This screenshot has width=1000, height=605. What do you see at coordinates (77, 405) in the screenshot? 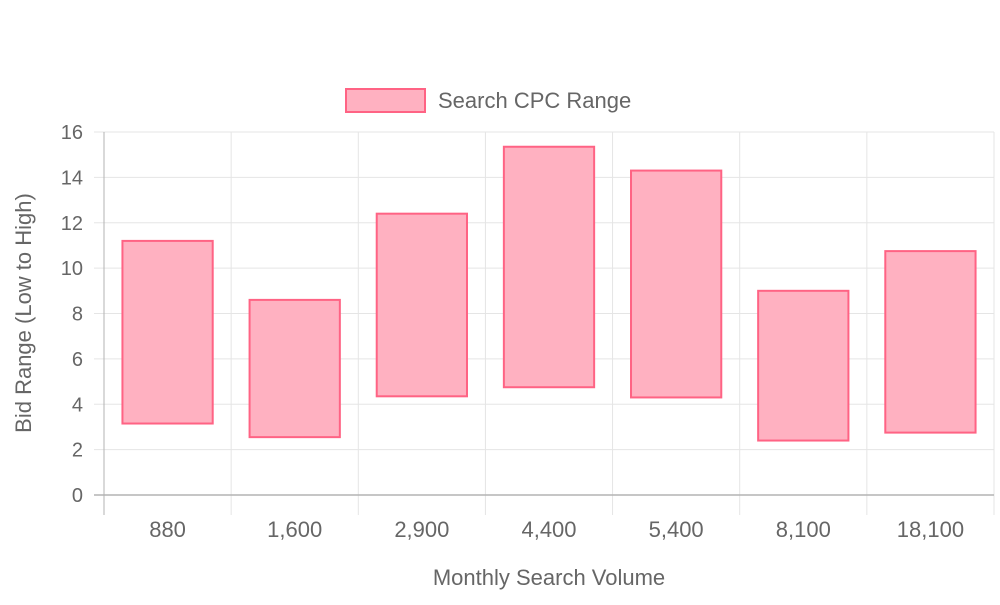
I see `y-tick-label: 4` at bounding box center [77, 405].